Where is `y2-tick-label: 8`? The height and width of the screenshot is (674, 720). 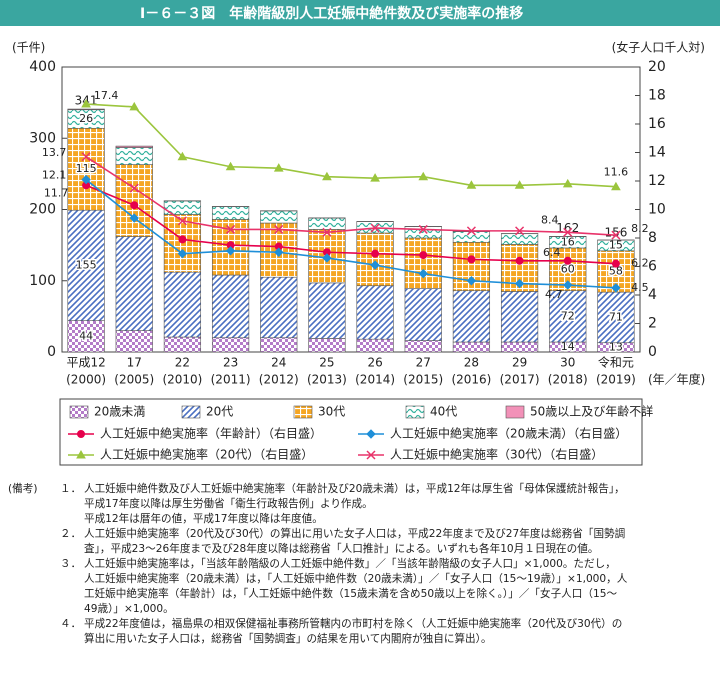 y2-tick-label: 8 is located at coordinates (652, 238).